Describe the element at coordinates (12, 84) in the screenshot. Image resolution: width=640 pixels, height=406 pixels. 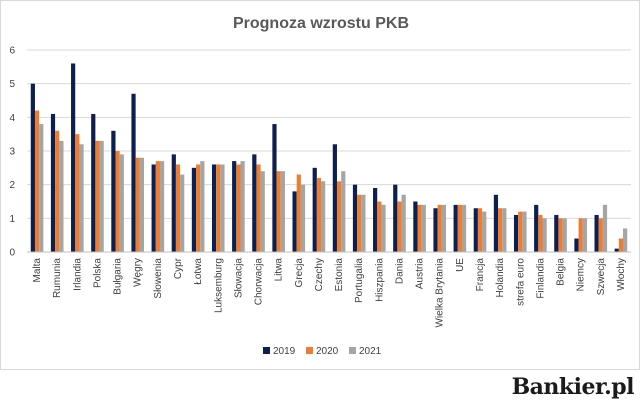
I see `y-tick-label: 5` at that location.